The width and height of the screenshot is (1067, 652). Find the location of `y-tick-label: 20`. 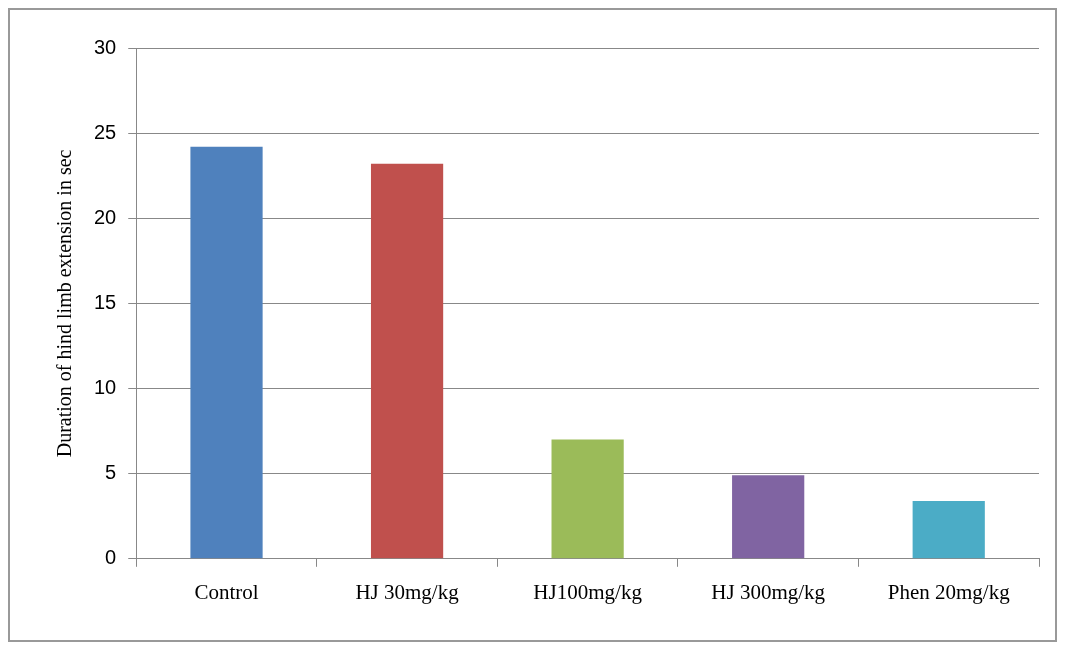

y-tick-label: 20 is located at coordinates (105, 216).